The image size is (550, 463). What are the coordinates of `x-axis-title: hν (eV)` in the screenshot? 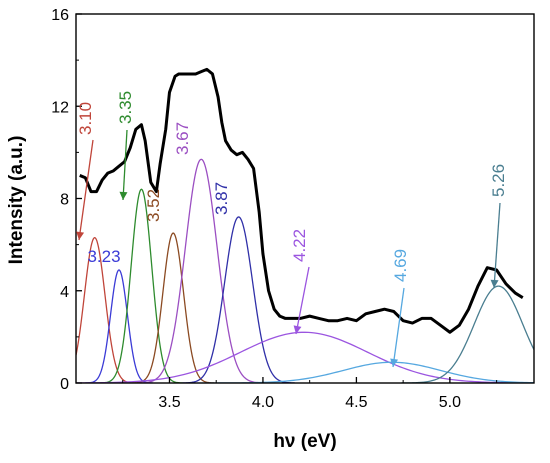 It's located at (304, 441).